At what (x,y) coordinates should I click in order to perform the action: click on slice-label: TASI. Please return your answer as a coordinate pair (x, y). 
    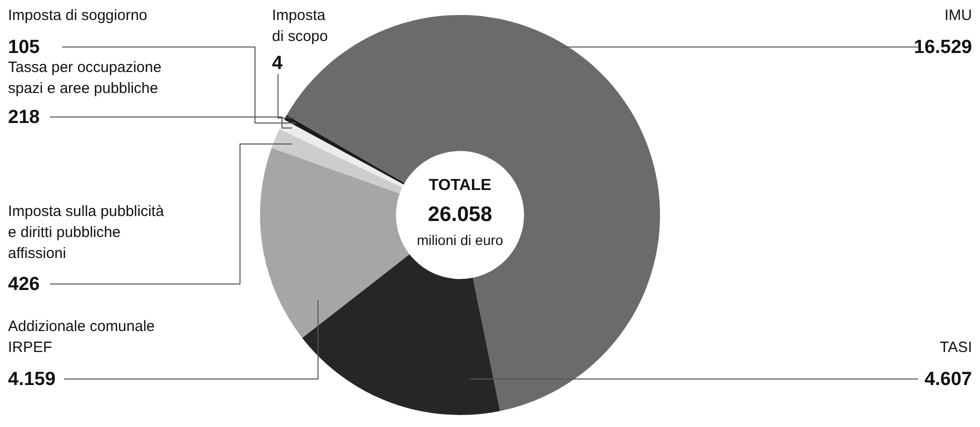
    Looking at the image, I should click on (956, 347).